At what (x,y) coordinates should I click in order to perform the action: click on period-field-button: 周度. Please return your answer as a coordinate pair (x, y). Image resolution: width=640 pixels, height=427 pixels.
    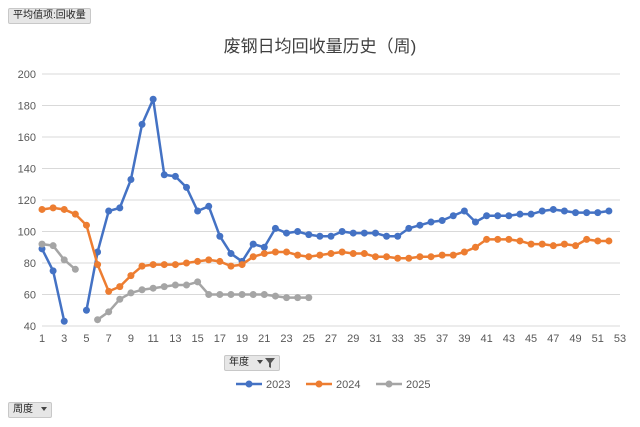
    Looking at the image, I should click on (30, 410).